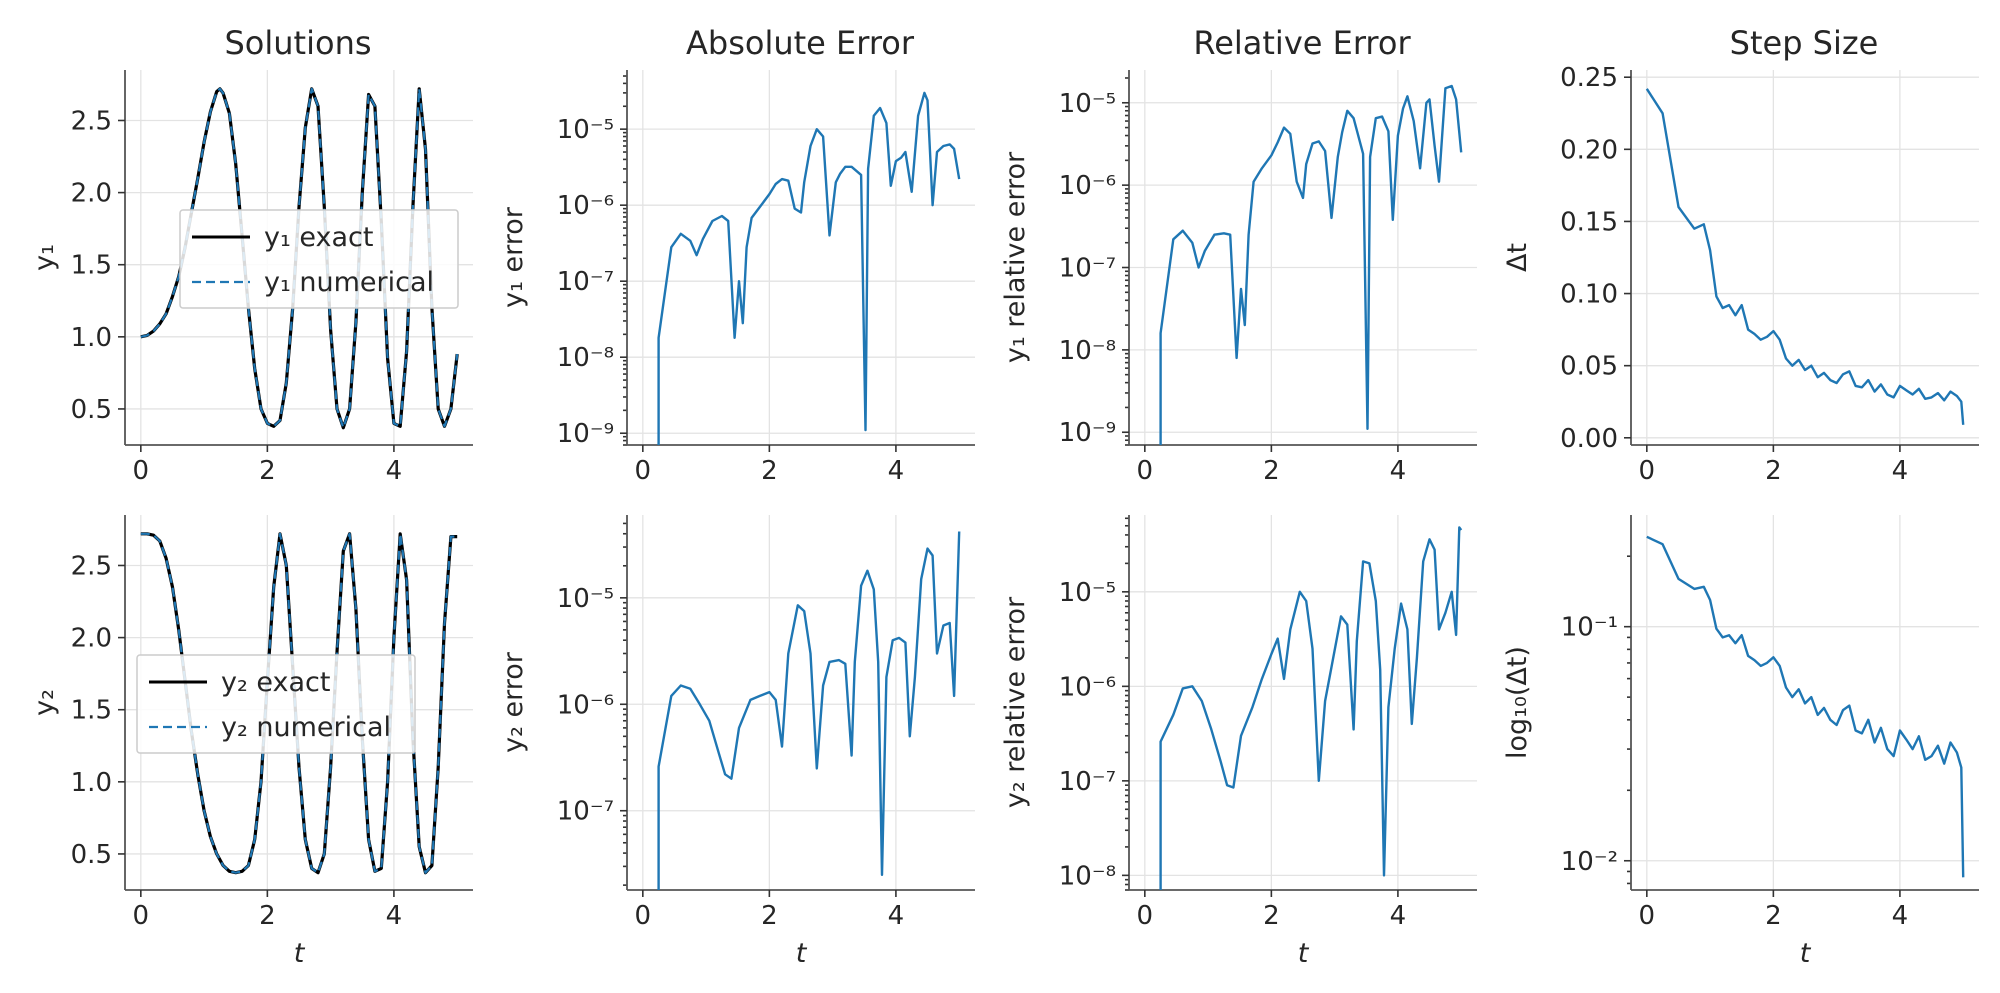  What do you see at coordinates (1805, 256) in the screenshot?
I see `series-line-step-size-linear` at bounding box center [1805, 256].